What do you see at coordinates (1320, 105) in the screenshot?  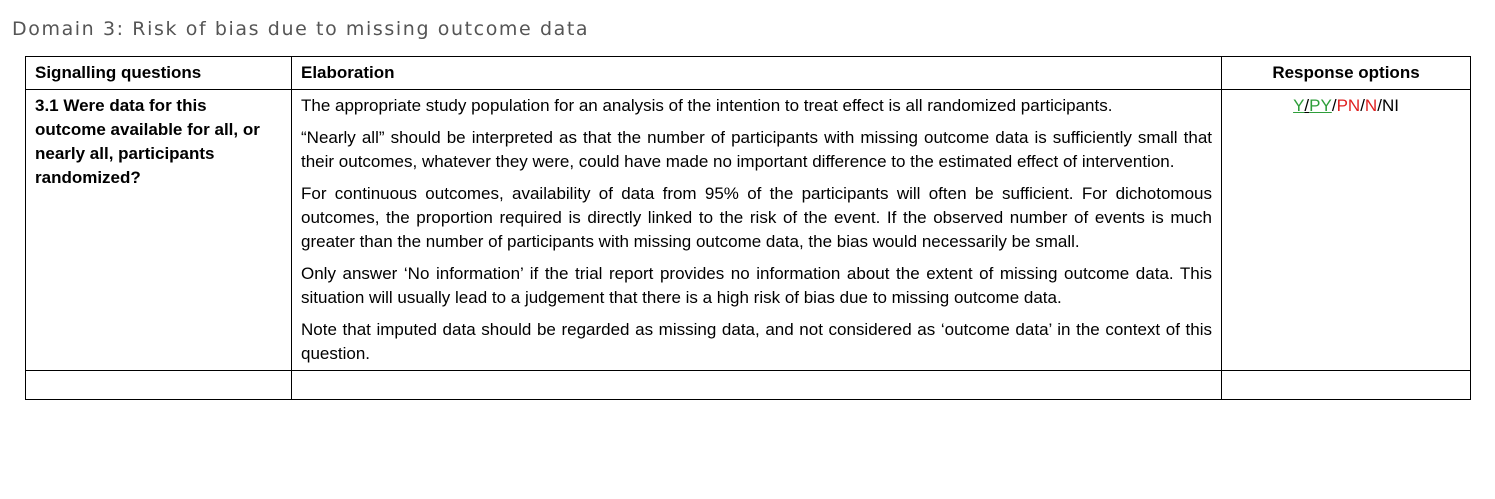 I see `response-option-py: PY` at bounding box center [1320, 105].